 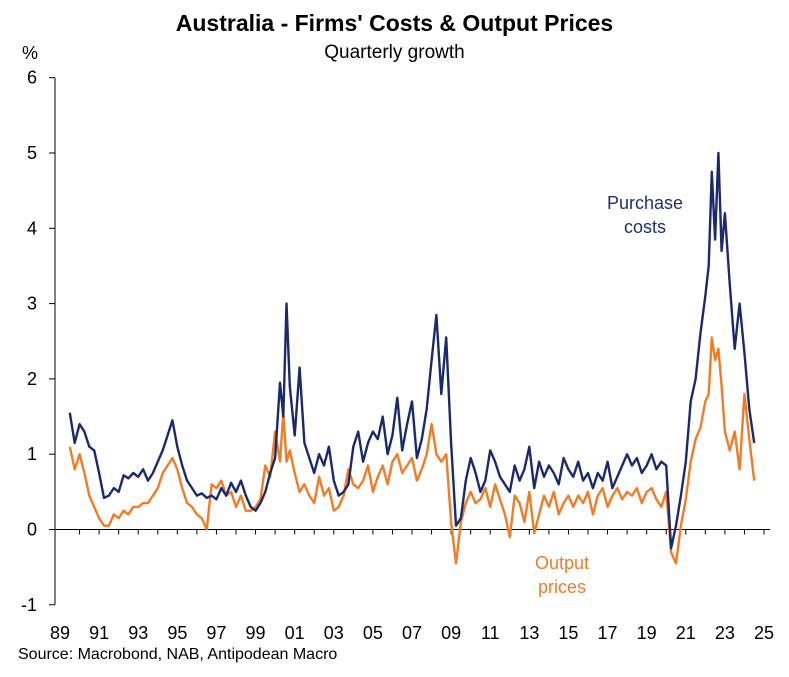 I want to click on y-tick-label: 0, so click(x=32, y=530).